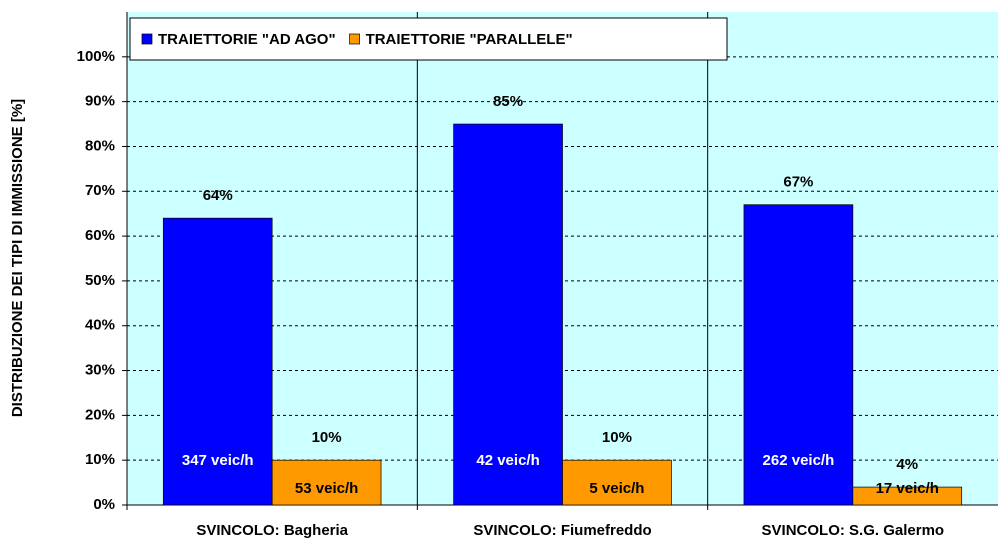 This screenshot has height=543, width=999. What do you see at coordinates (100, 280) in the screenshot?
I see `y-tick-label: 50%` at bounding box center [100, 280].